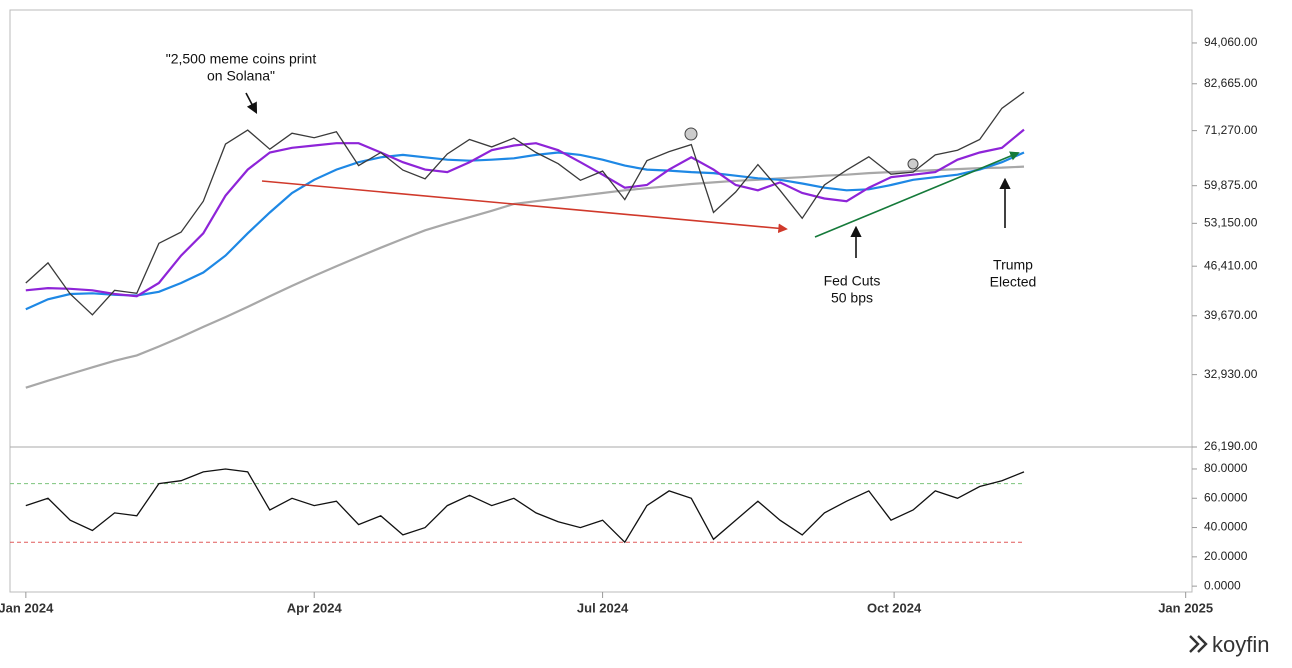 The image size is (1292, 668). Describe the element at coordinates (1240, 644) in the screenshot. I see `logo-text: koyfin` at that location.